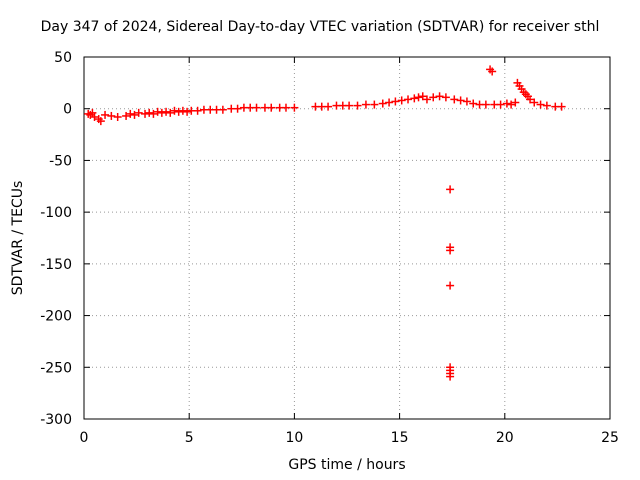 Image resolution: width=640 pixels, height=480 pixels. I want to click on x-axis-label: GPS time / hours, so click(347, 465).